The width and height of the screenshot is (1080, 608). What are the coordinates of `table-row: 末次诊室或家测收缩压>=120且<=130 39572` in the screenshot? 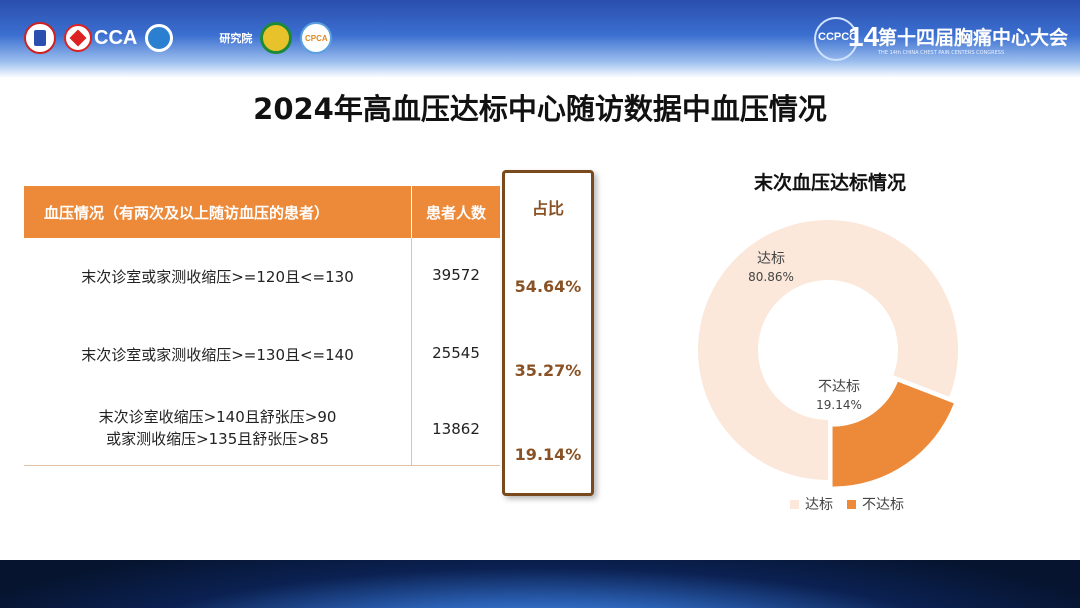 It's located at (262, 277).